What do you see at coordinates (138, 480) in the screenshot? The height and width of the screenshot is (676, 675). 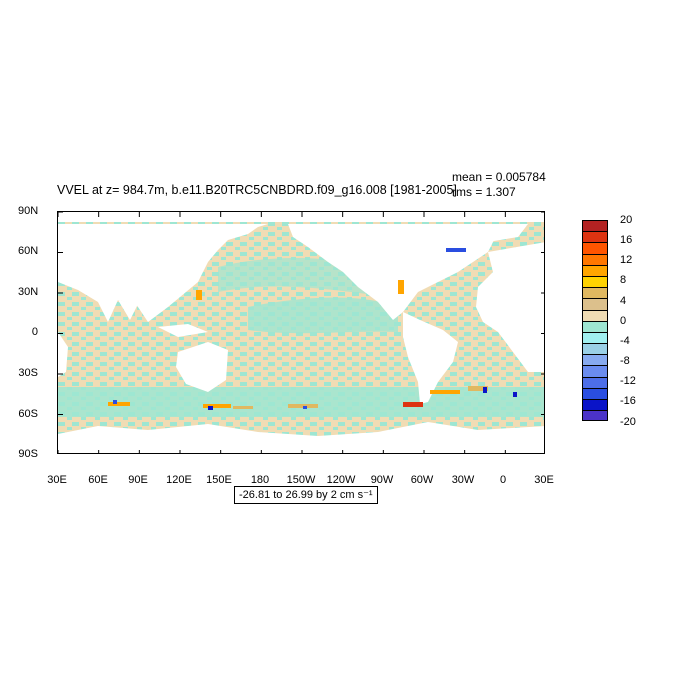 I see `xlab-90e: 90E` at bounding box center [138, 480].